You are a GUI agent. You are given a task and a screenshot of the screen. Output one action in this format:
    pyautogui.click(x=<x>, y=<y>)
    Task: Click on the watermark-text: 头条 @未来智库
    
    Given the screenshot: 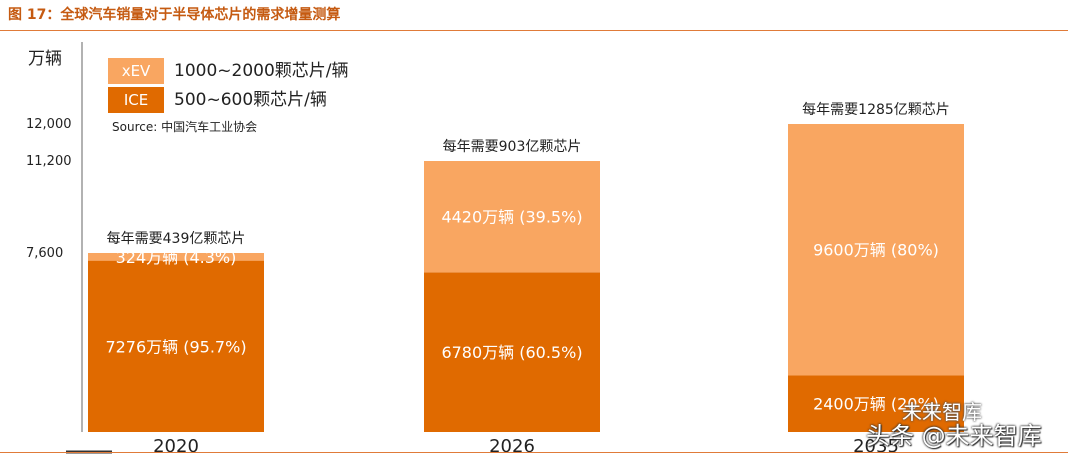 What is the action you would take?
    pyautogui.click(x=954, y=436)
    